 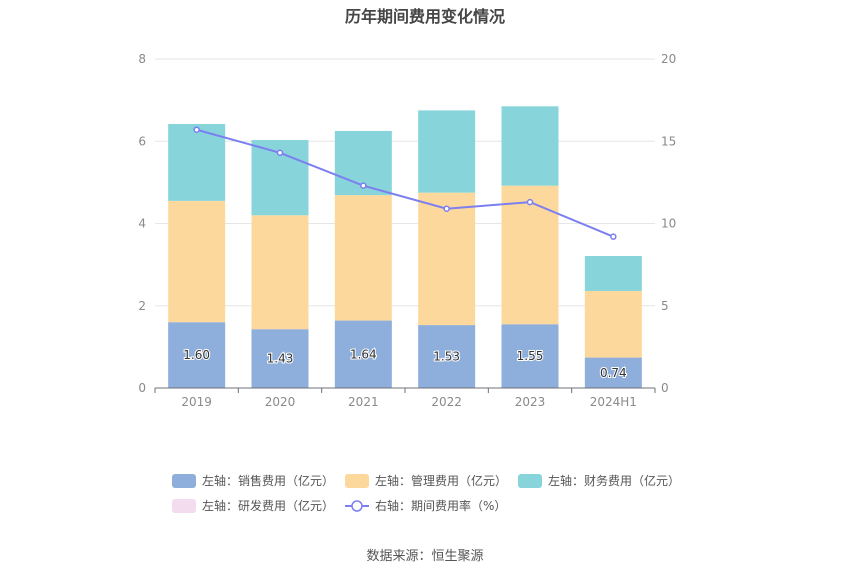 I want to click on bar-value-label: 0.74, so click(x=613, y=373).